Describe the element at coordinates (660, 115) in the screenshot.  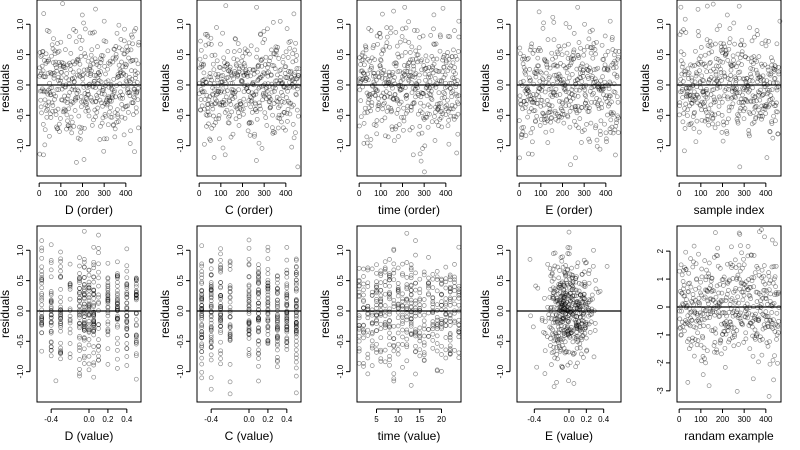
I see `y-tick-label: -0.5` at that location.